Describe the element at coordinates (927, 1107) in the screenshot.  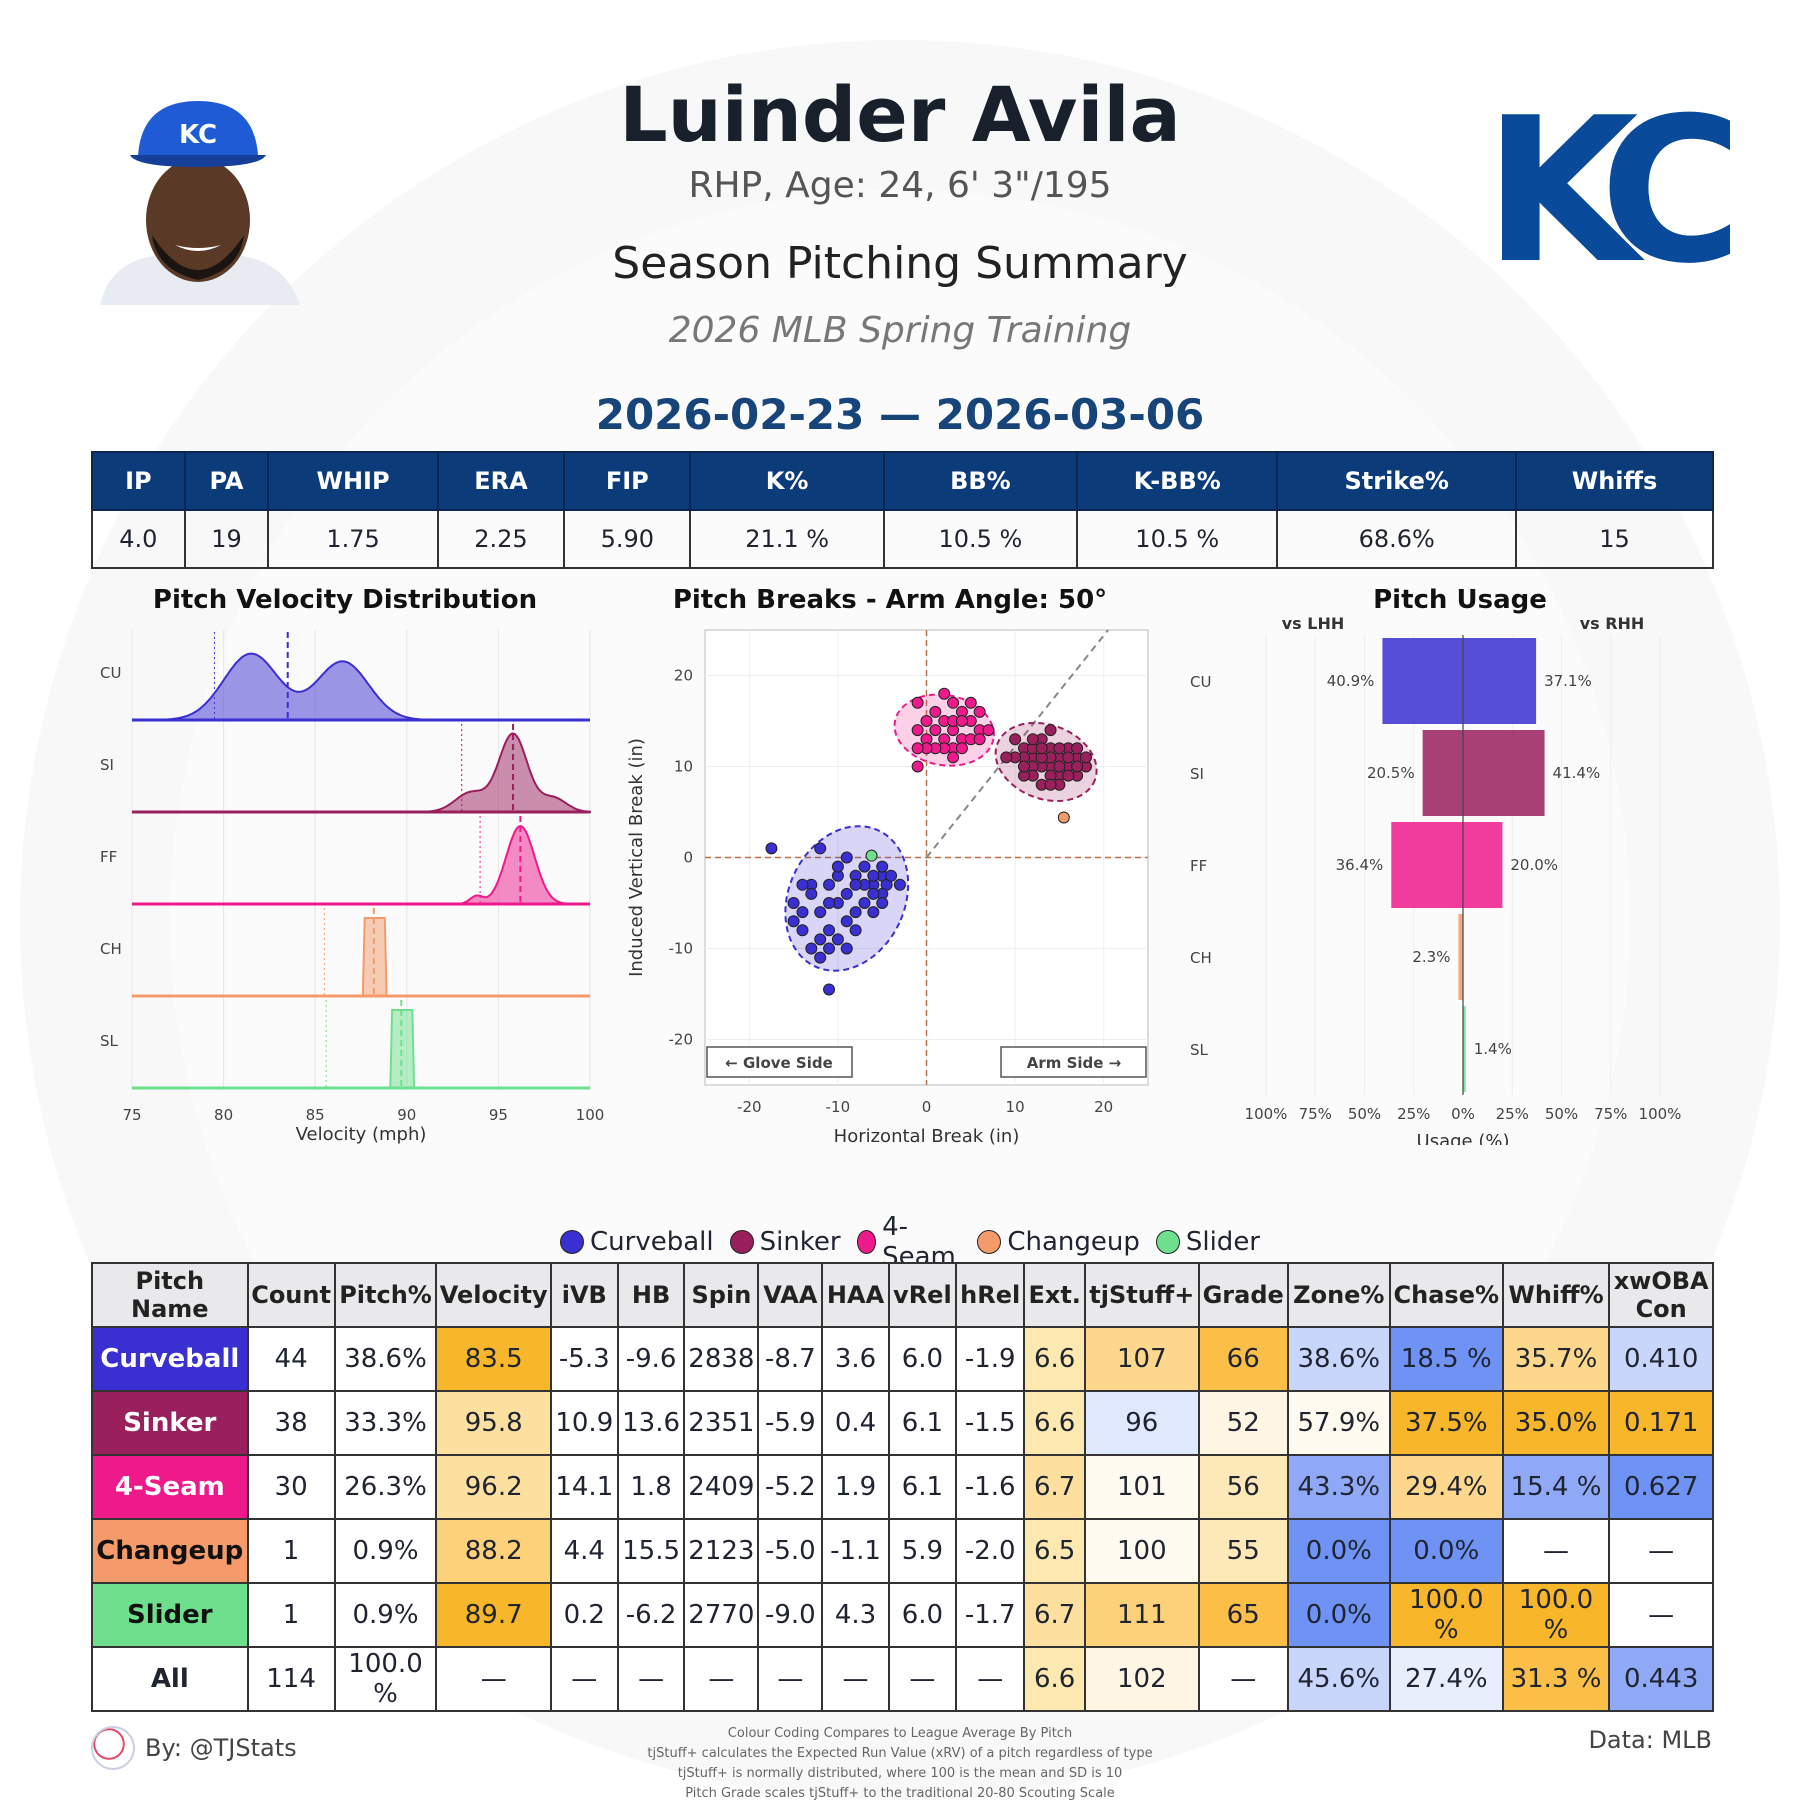
I see `breaks-x-tick: 0` at that location.